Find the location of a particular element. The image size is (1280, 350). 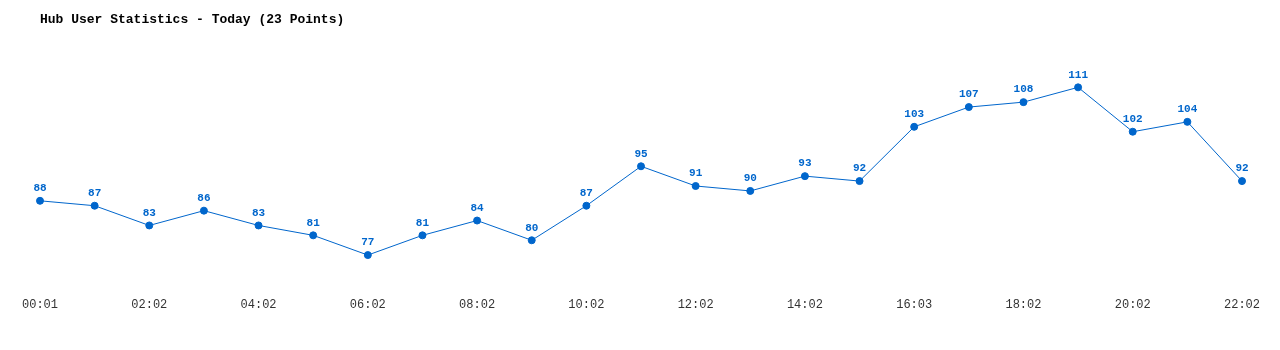

x-tick-label: 18:02 is located at coordinates (1023, 304).